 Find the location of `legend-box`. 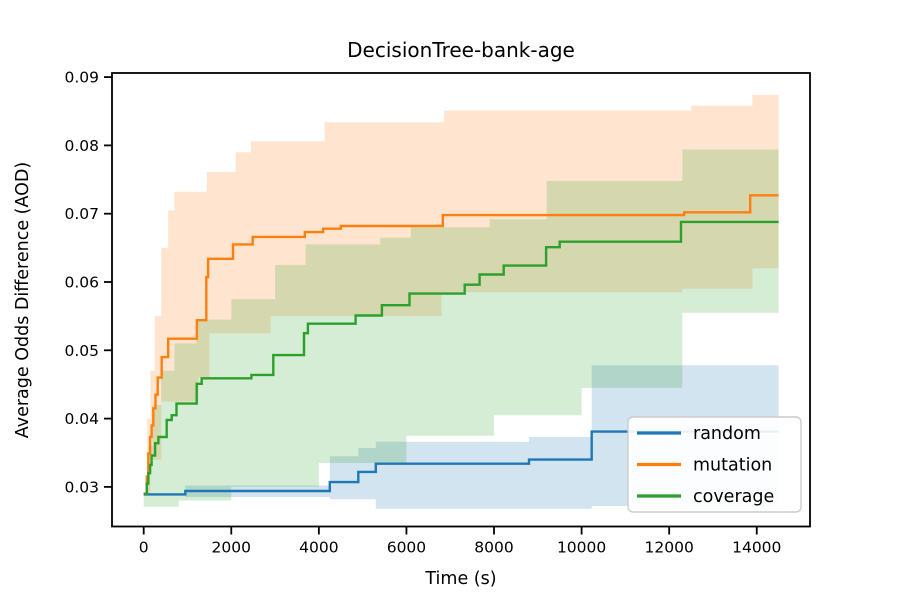

legend-box is located at coordinates (714, 464).